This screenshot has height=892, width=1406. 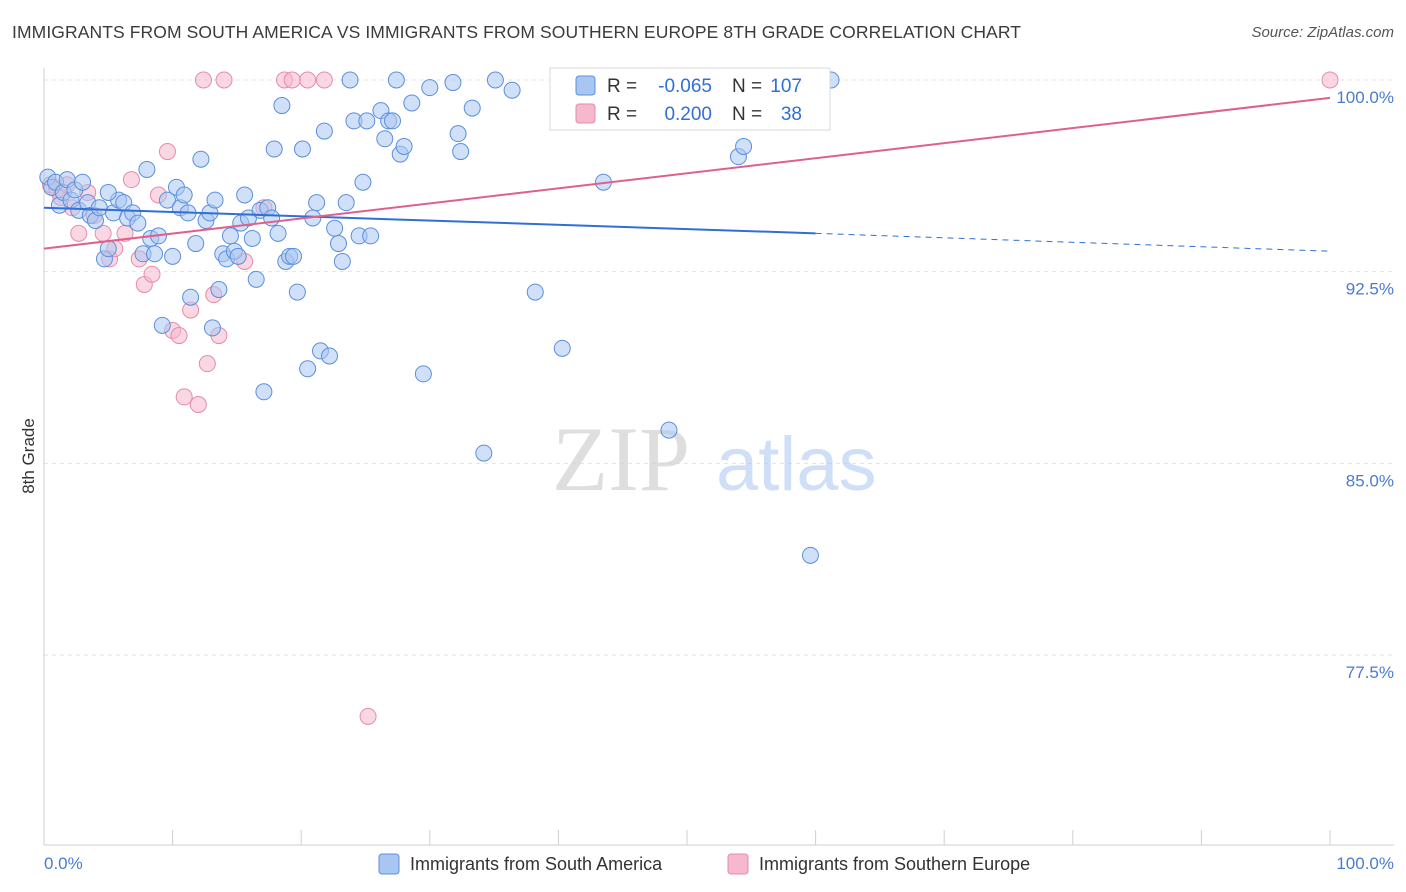 What do you see at coordinates (624, 86) in the screenshot?
I see `legend-r-label-1: R =` at bounding box center [624, 86].